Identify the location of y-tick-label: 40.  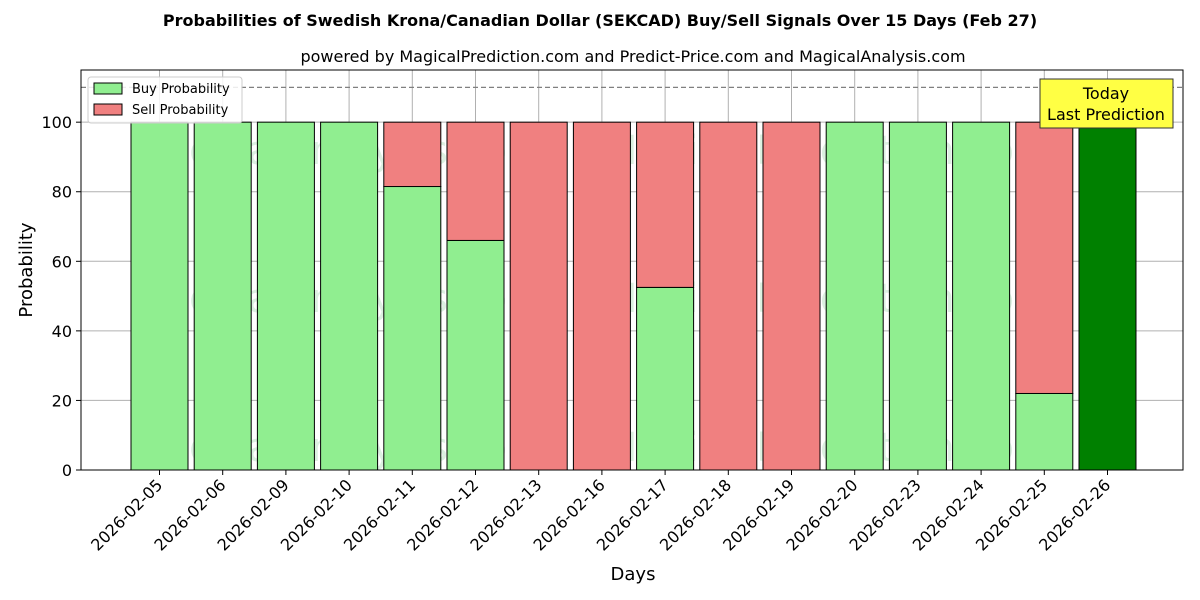
(62, 331).